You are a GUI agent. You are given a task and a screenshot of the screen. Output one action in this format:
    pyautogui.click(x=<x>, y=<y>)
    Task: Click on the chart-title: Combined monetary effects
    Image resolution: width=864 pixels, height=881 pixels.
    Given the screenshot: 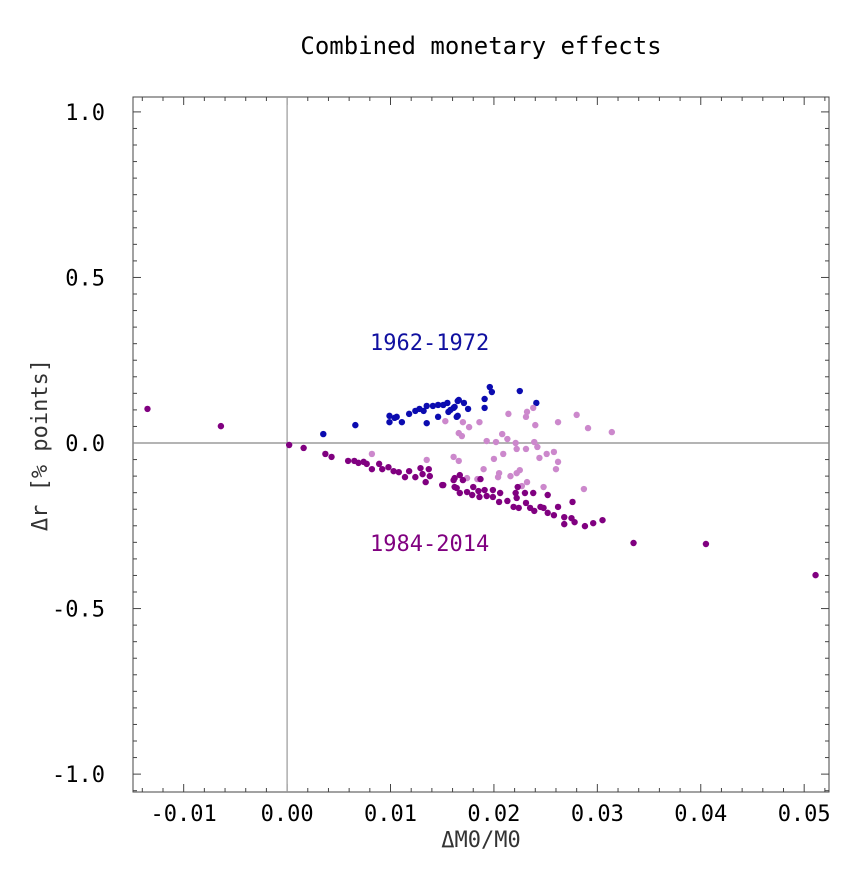 What is the action you would take?
    pyautogui.click(x=480, y=46)
    